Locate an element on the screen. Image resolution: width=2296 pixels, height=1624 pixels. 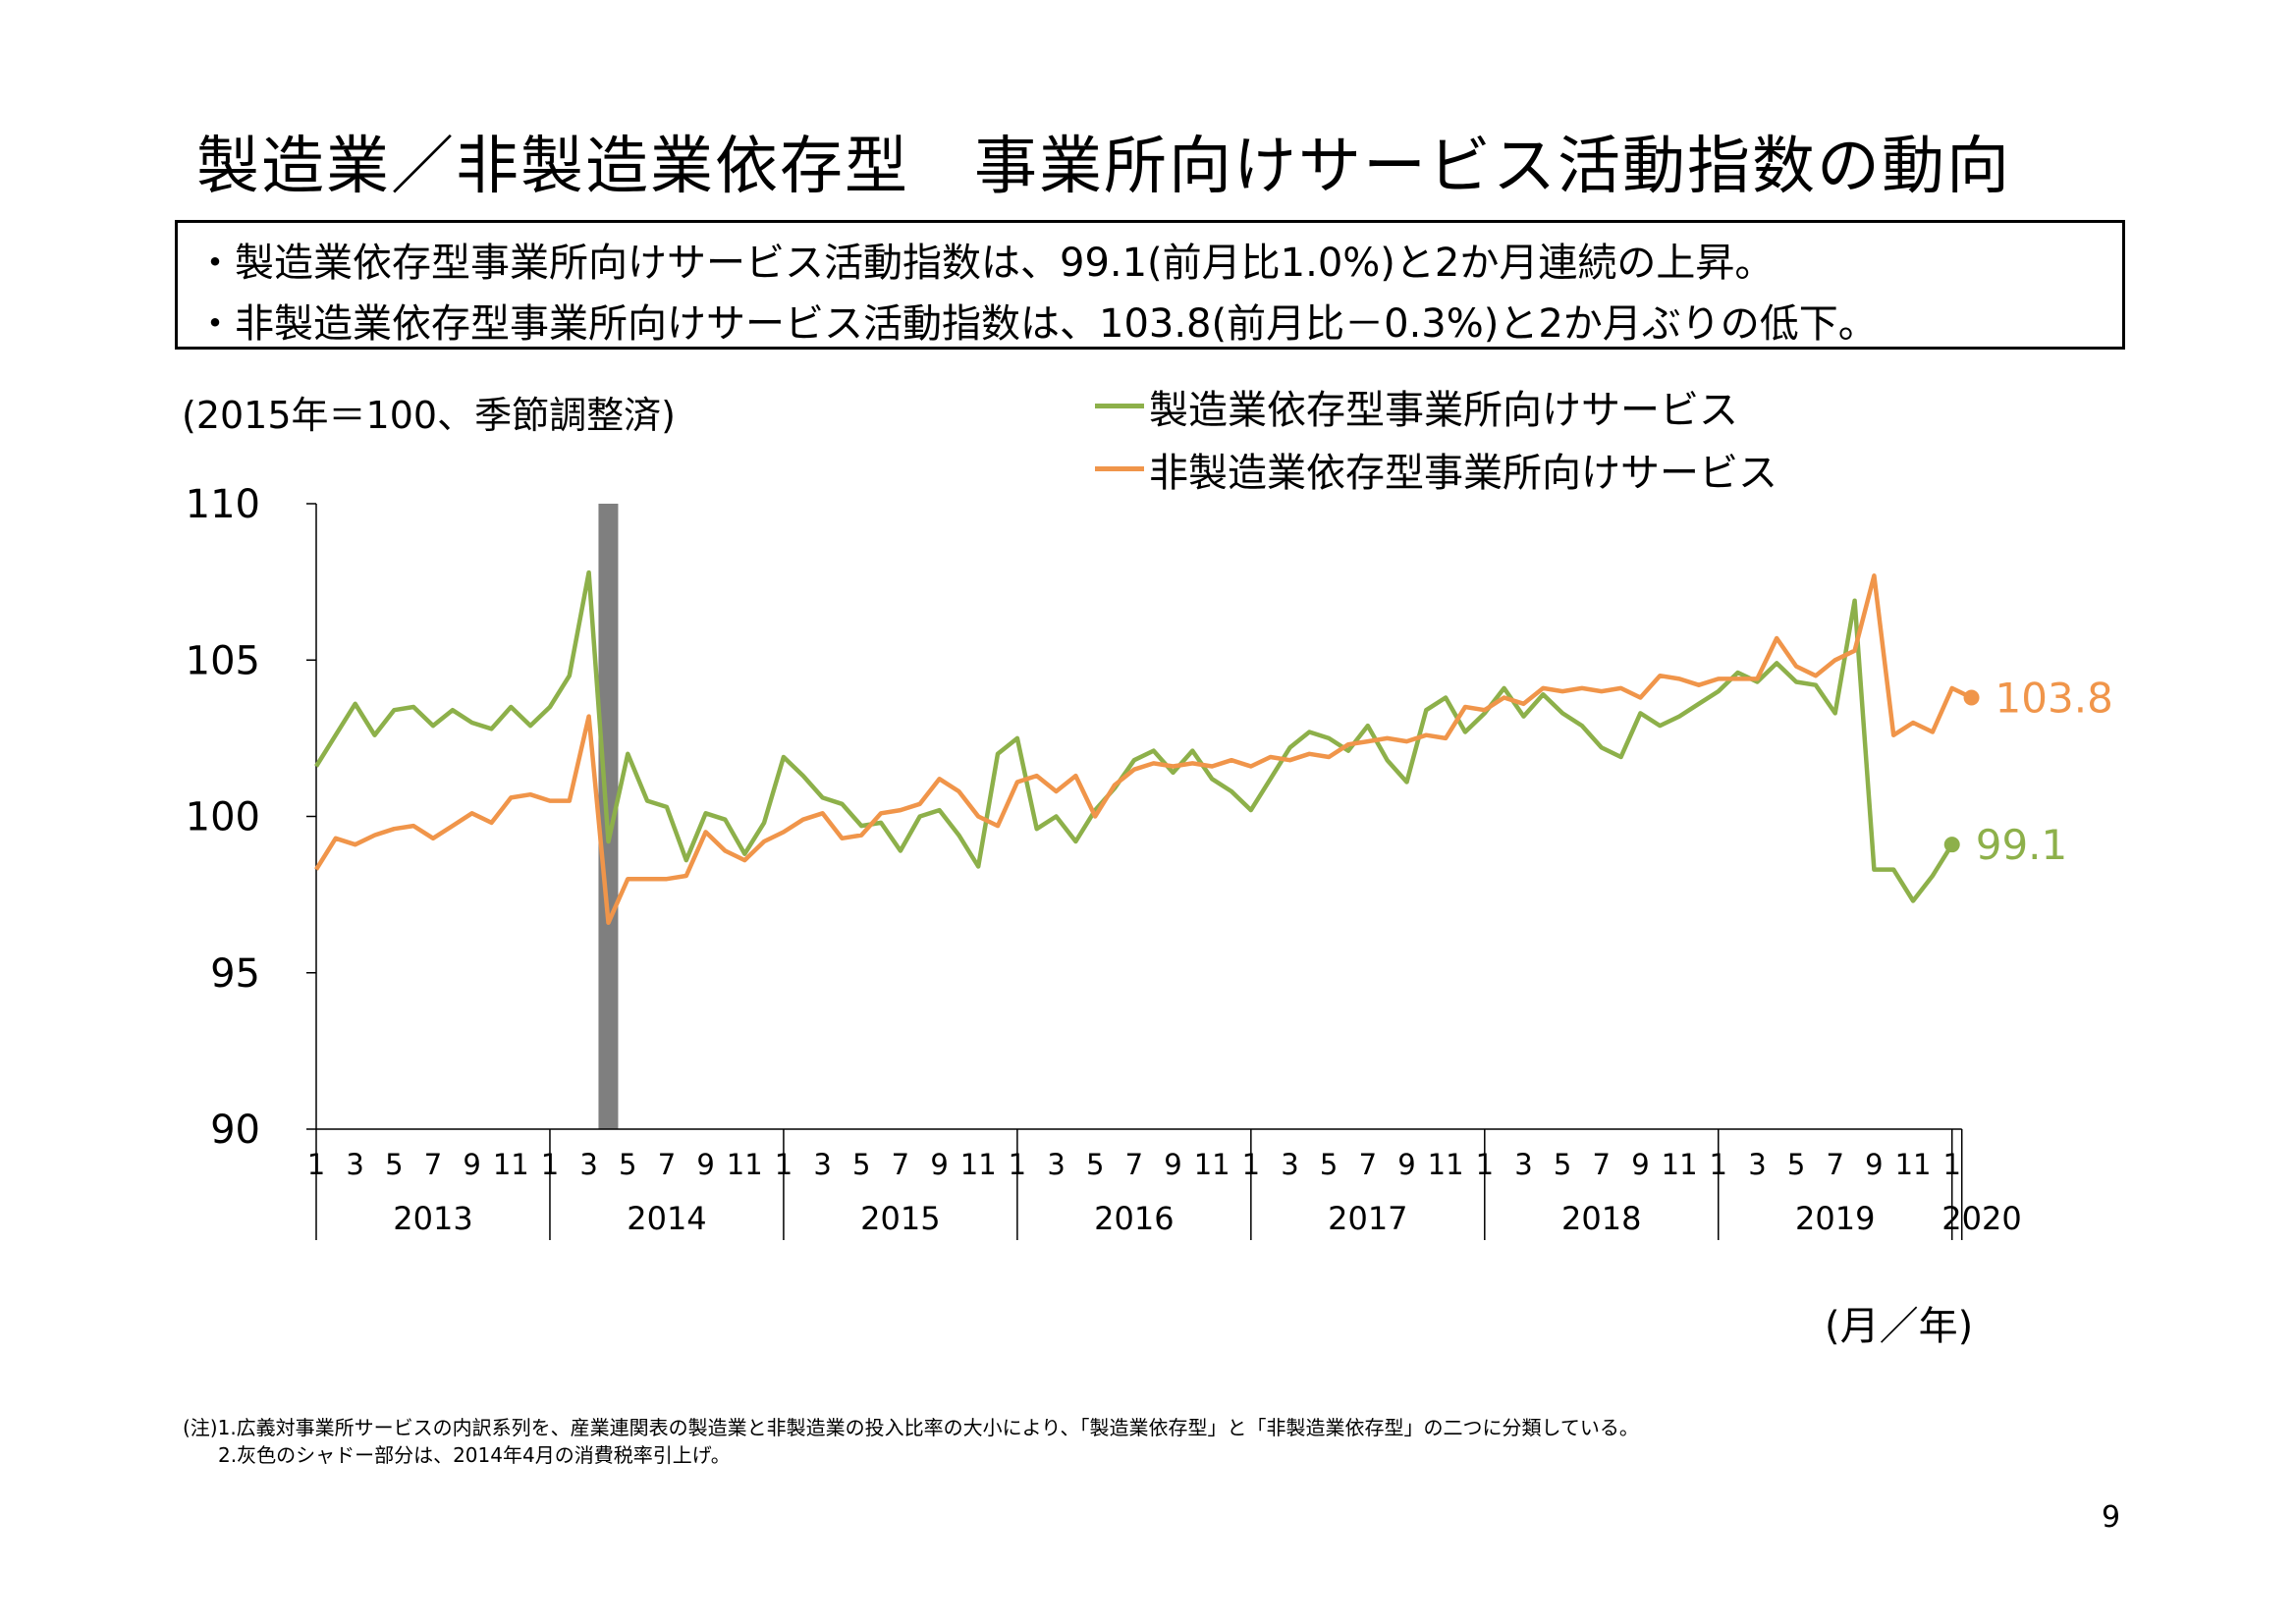
x-year-label: 2014 is located at coordinates (666, 1218).